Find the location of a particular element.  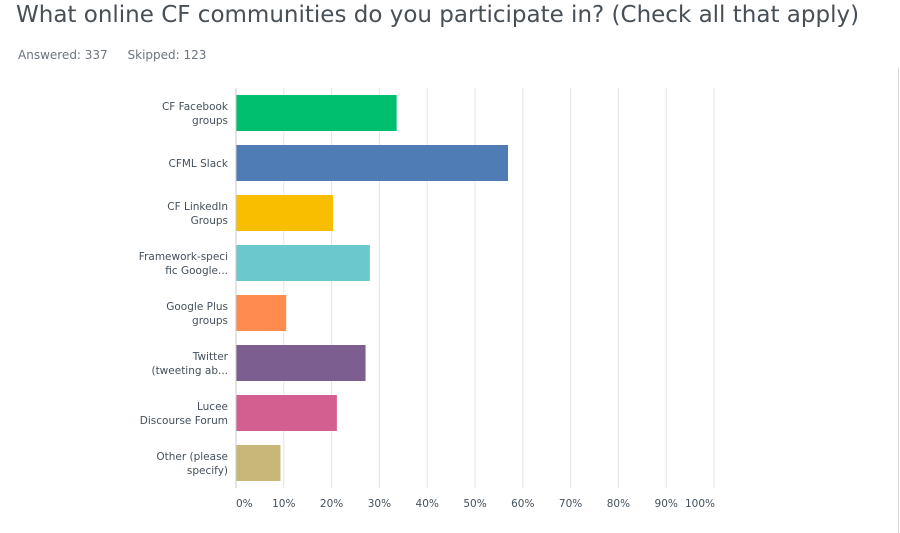

x-tick-label: 40% is located at coordinates (427, 504).